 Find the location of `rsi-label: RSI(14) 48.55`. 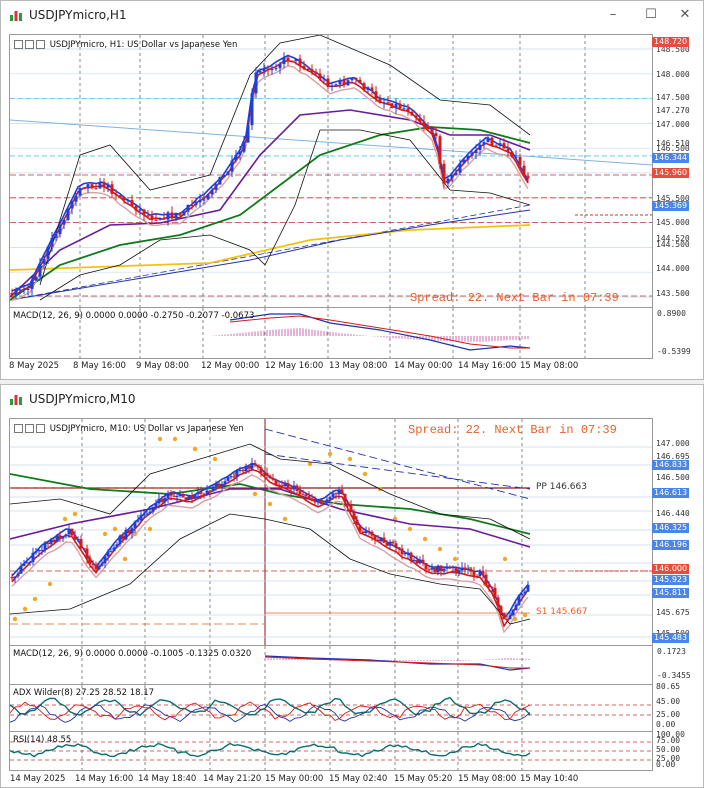

rsi-label: RSI(14) 48.55 is located at coordinates (42, 740).